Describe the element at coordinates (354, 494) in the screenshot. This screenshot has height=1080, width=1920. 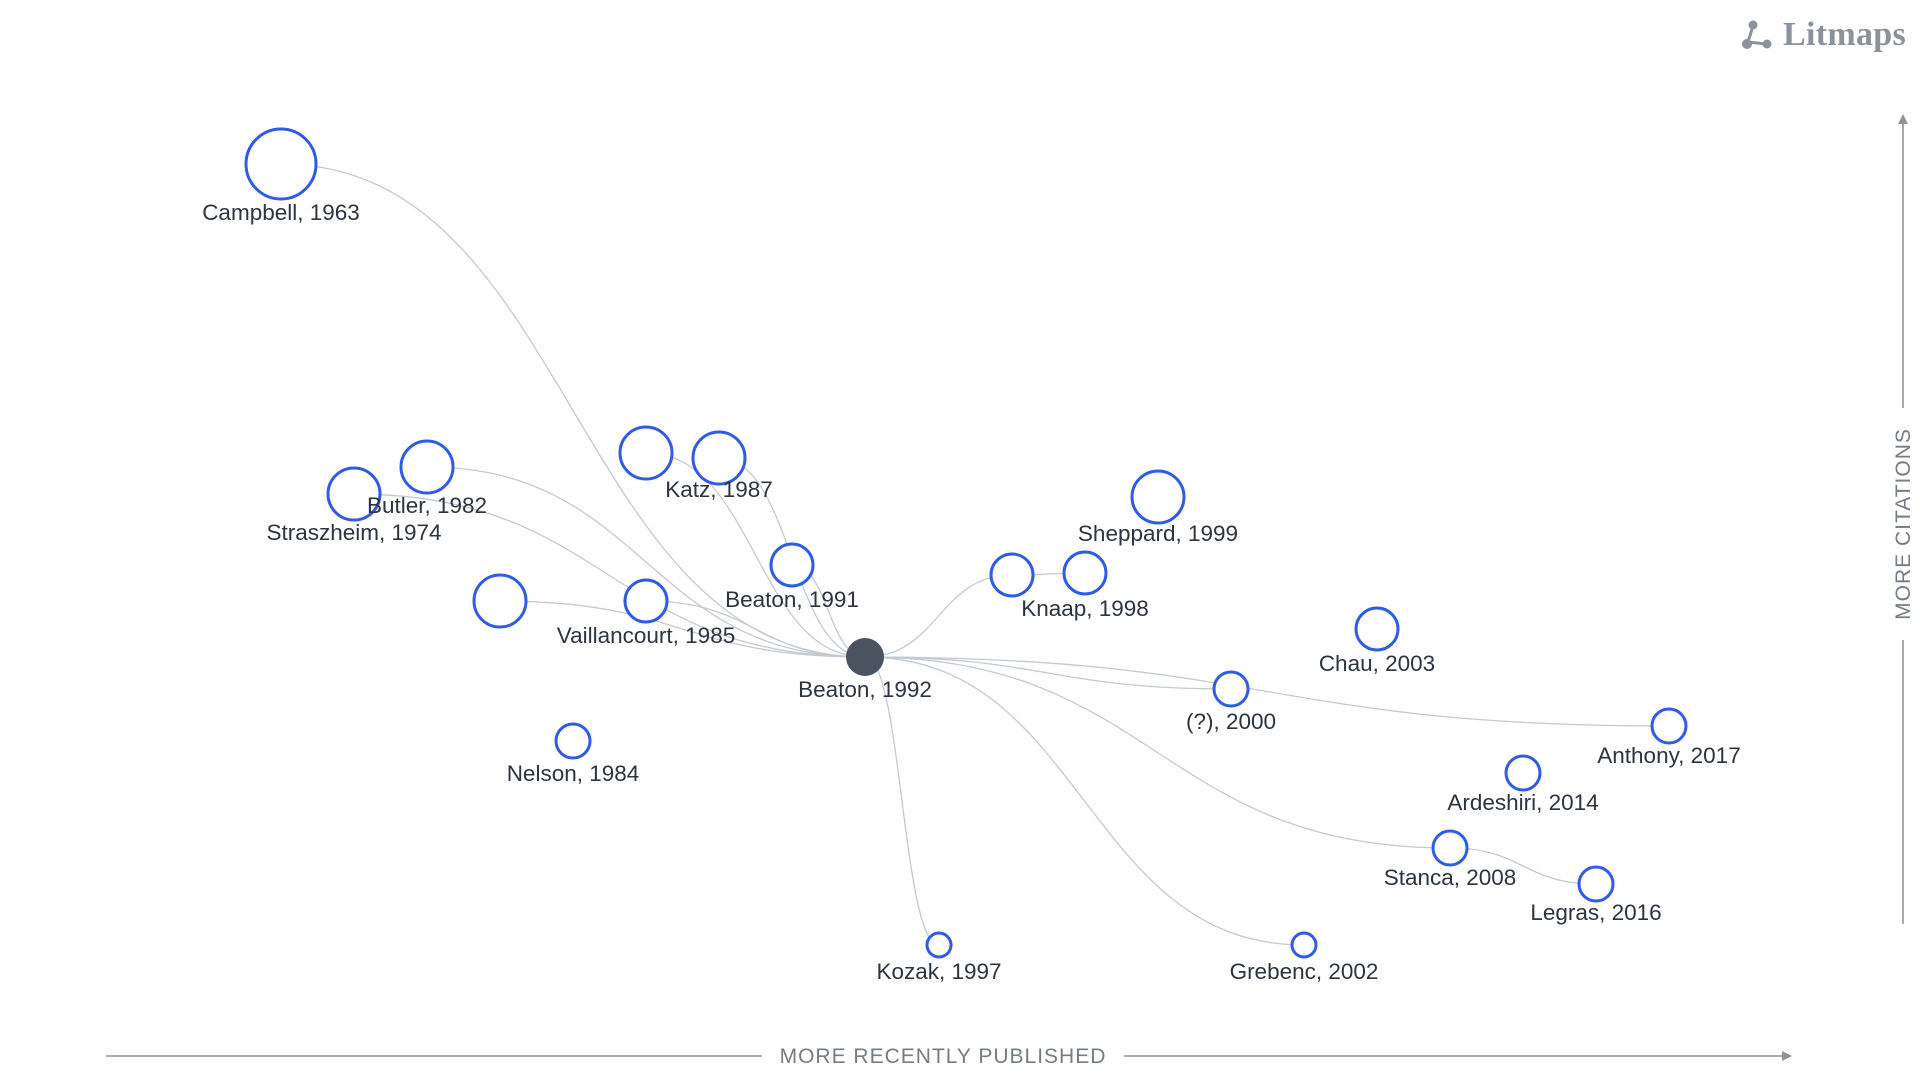
I see `paper-node-straszheim-1974` at that location.